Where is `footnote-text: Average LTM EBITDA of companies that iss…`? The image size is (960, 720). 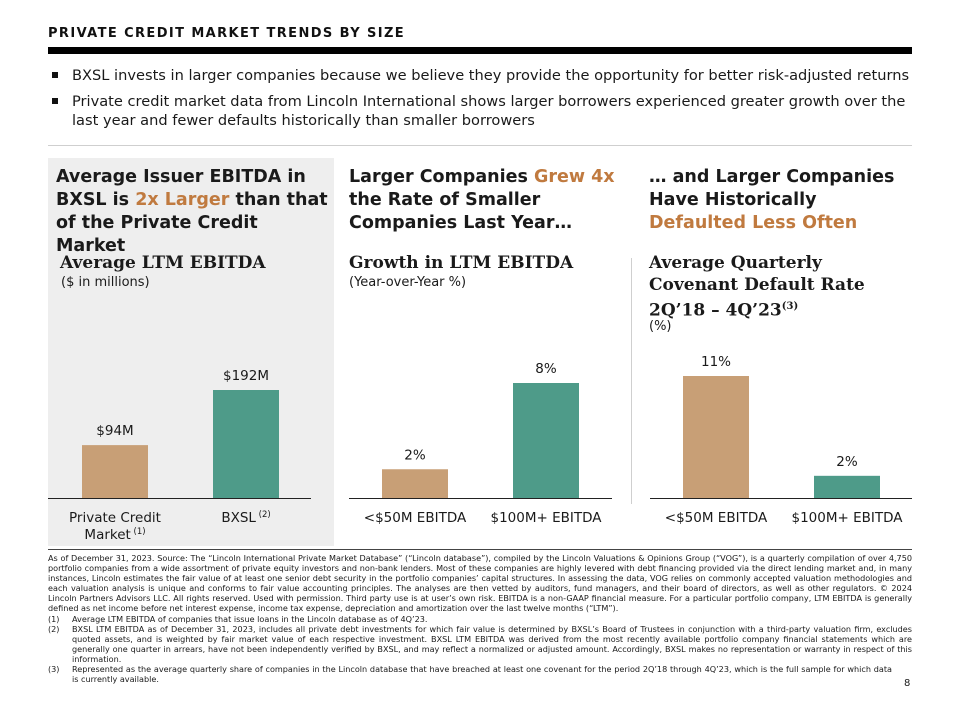 footnote-text: Average LTM EBITDA of companies that iss… is located at coordinates (250, 618).